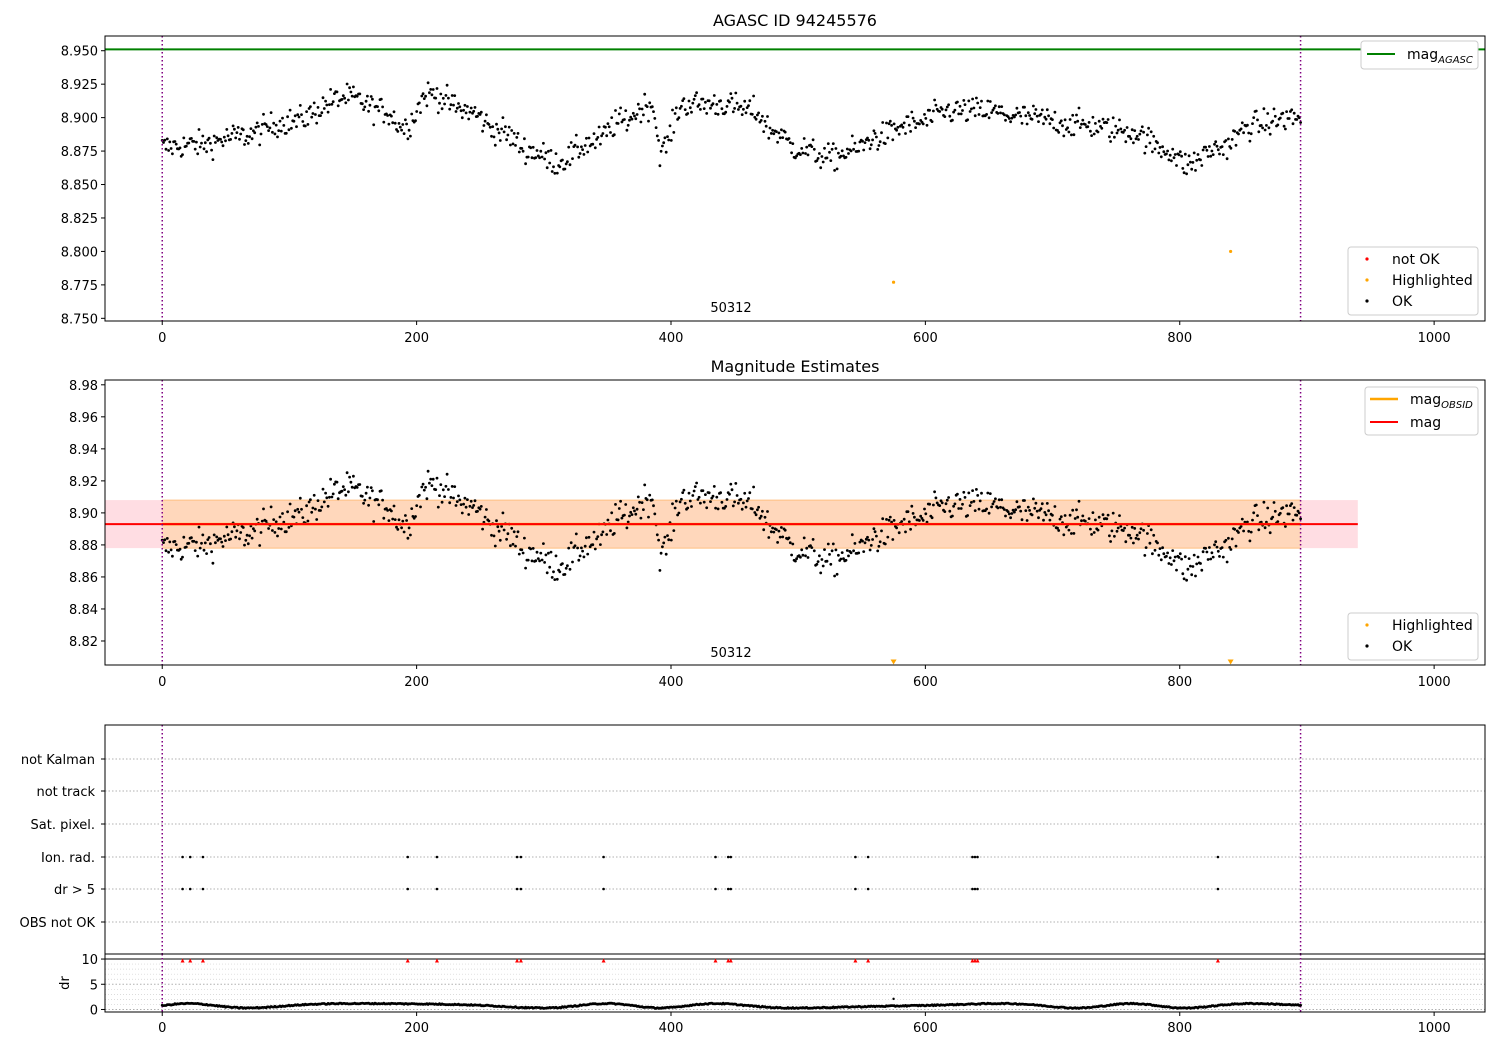  Describe the element at coordinates (1432, 281) in the screenshot. I see `legend-label-highlighted: Highlighted` at that location.